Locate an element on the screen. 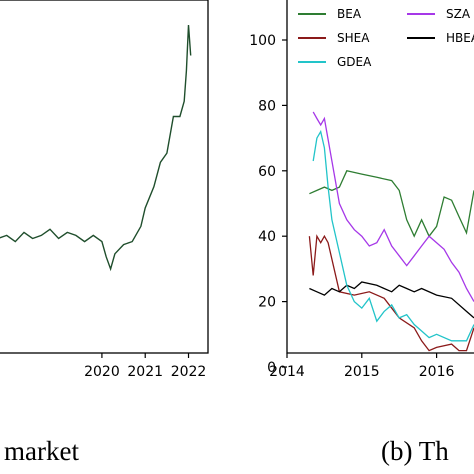 The image size is (474, 474). left-x-tick-label: 2021 is located at coordinates (145, 372).